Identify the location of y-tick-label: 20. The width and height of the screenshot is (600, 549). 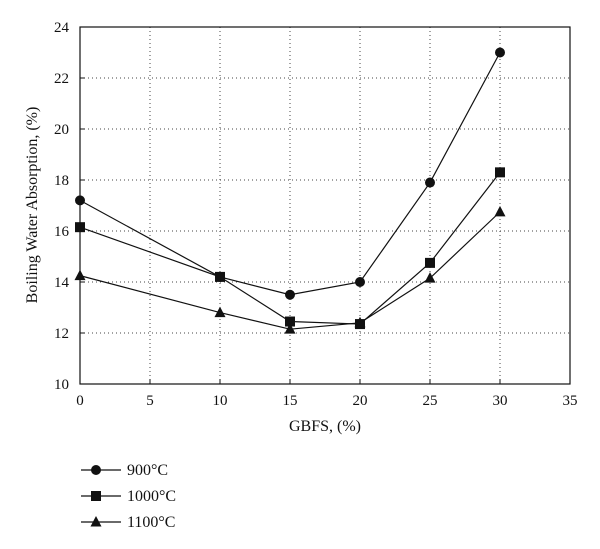
(61, 130).